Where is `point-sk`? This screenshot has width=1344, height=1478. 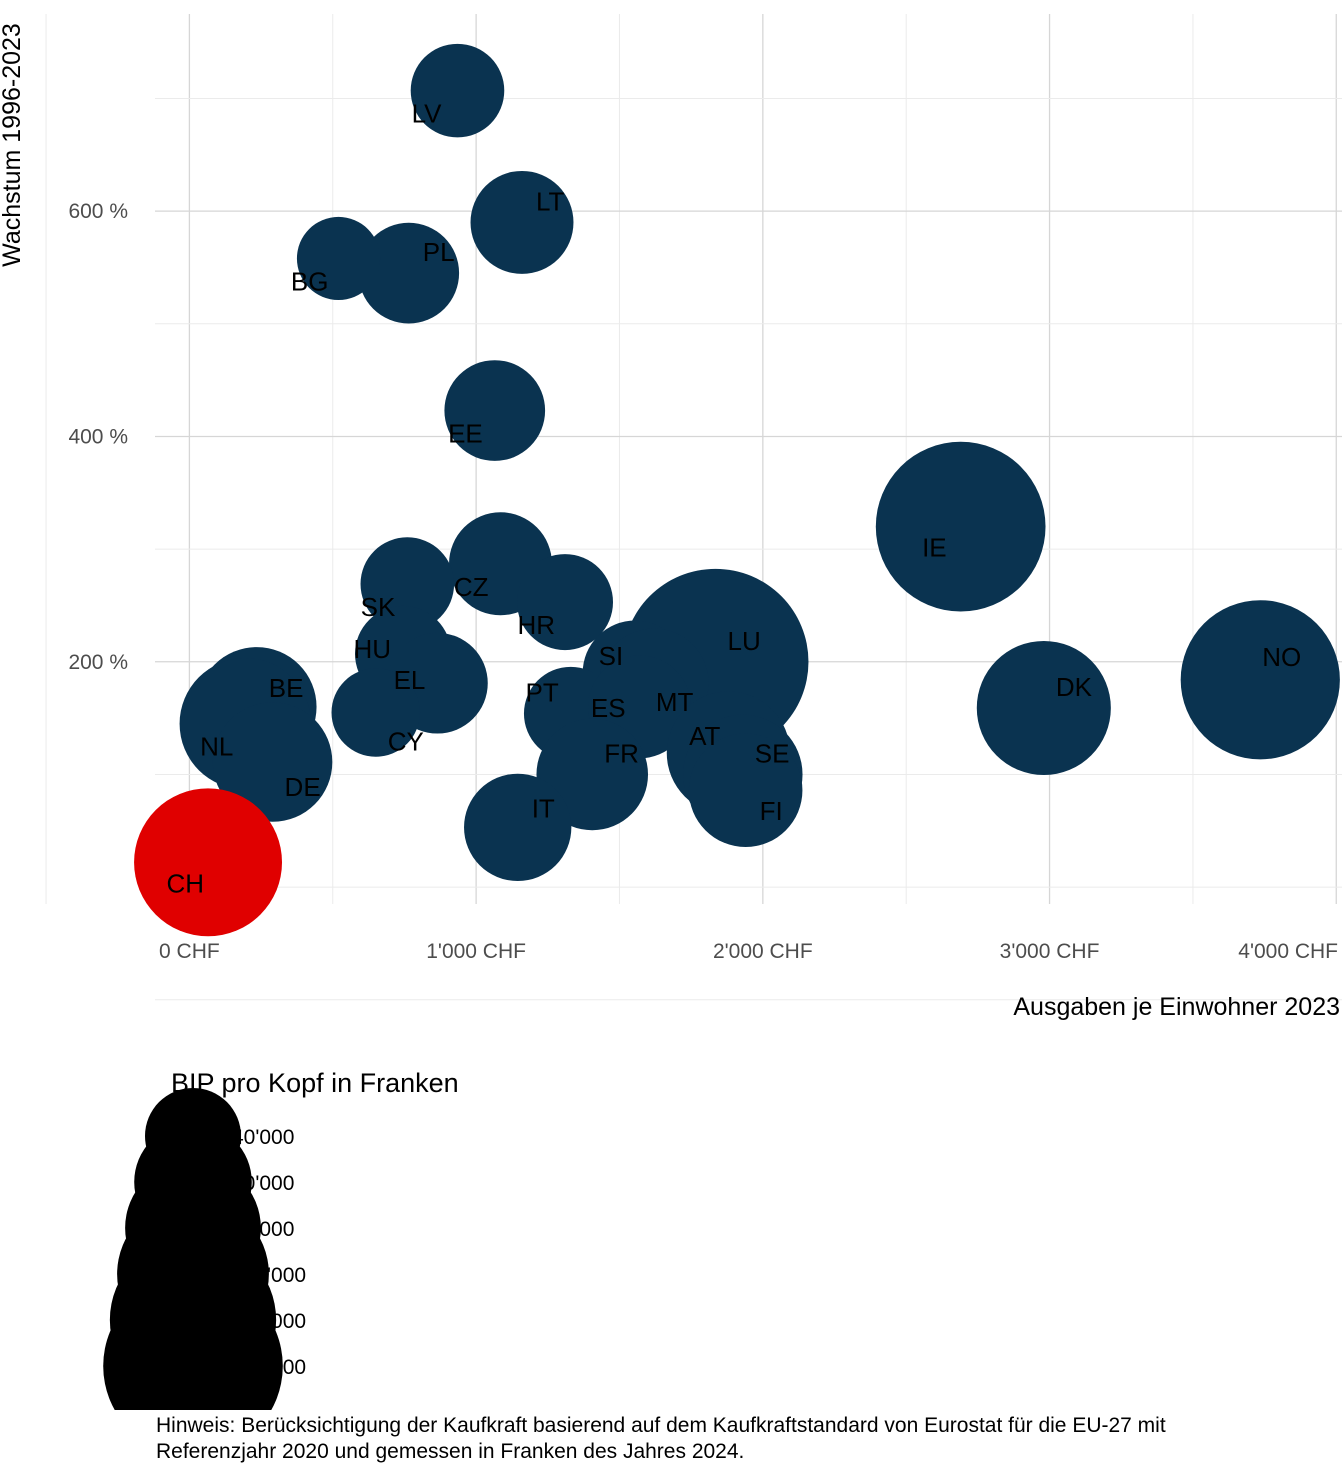 point-sk is located at coordinates (407, 584).